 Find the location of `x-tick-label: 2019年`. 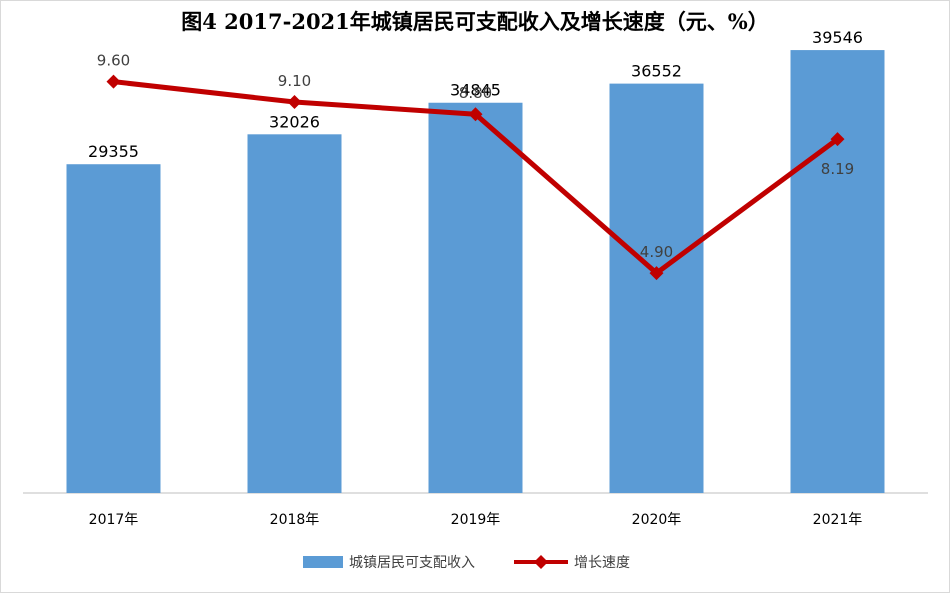

x-tick-label: 2019年 is located at coordinates (476, 520).